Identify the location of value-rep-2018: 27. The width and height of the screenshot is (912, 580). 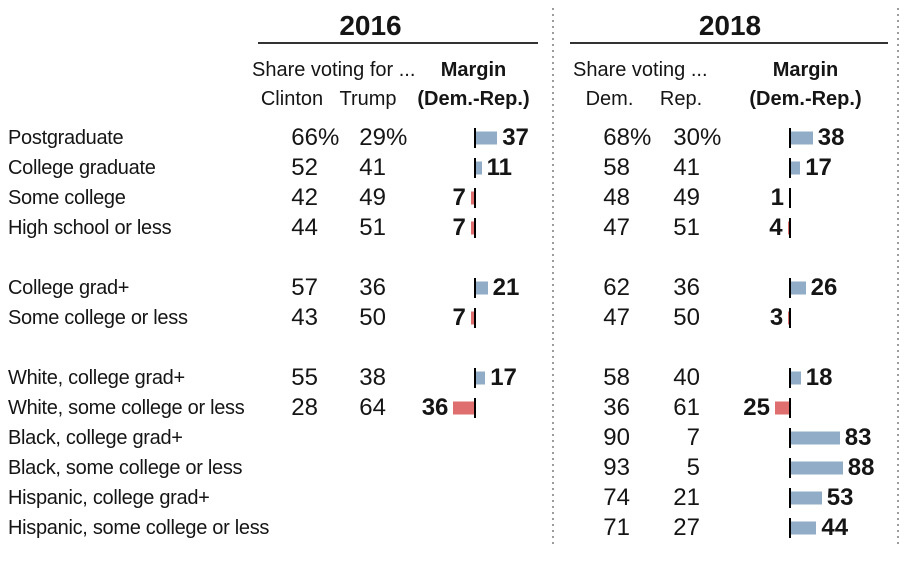
(686, 527).